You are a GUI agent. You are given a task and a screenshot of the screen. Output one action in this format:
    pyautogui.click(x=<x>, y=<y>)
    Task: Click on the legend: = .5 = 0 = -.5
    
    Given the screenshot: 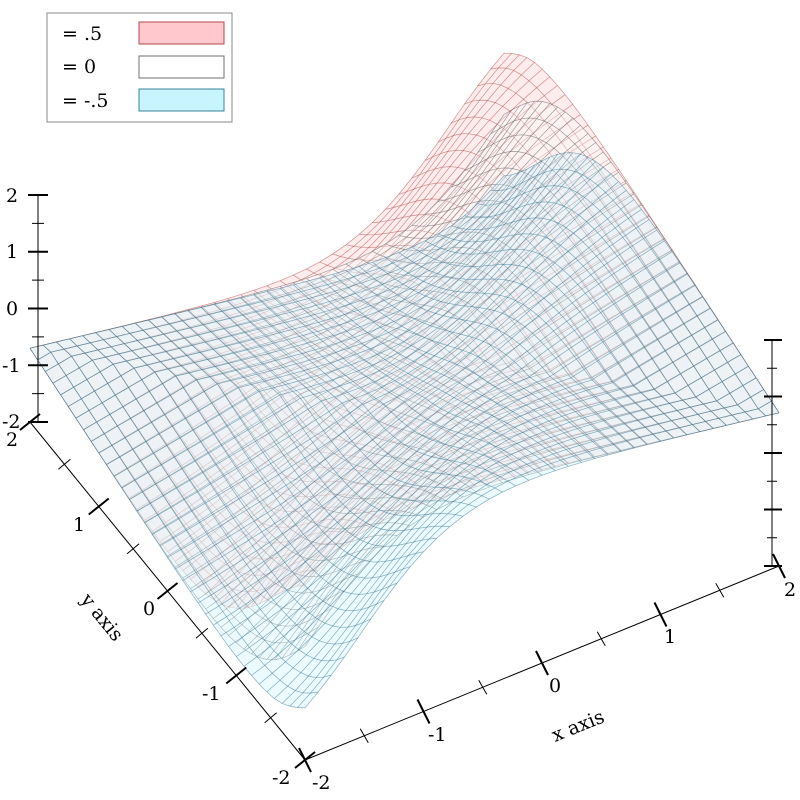 What is the action you would take?
    pyautogui.click(x=139, y=67)
    